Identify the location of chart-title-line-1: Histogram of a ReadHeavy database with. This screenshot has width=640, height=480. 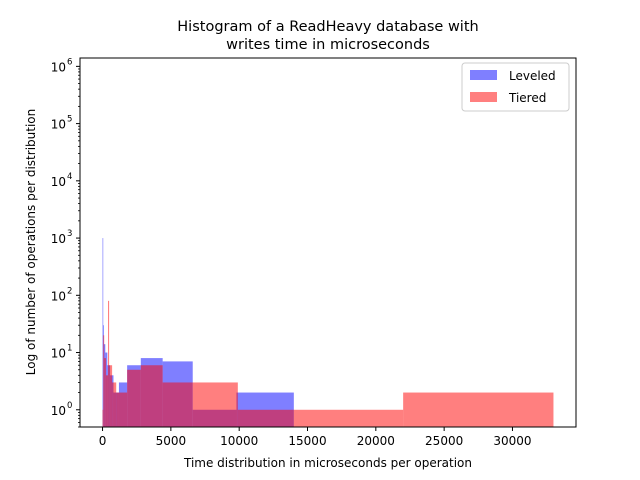
(327, 27).